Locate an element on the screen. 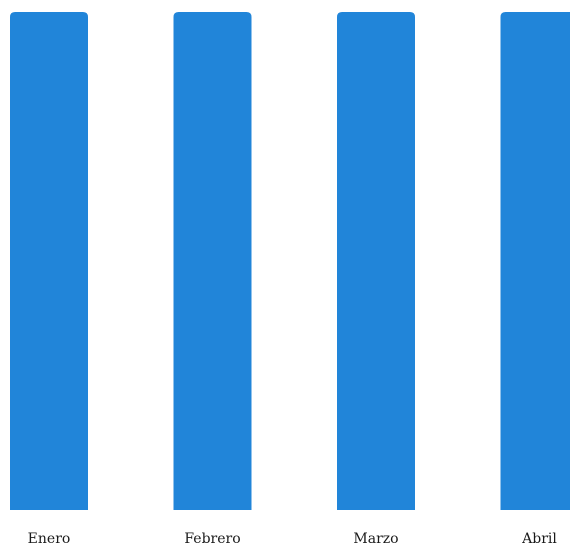 This screenshot has height=551, width=570. x-tick-label-febrero: Febrero is located at coordinates (212, 538).